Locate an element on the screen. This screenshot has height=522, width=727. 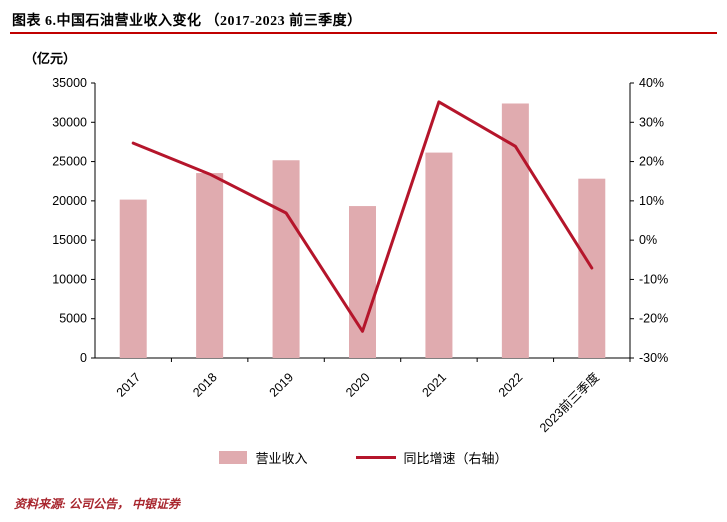
line-series-swatch is located at coordinates (375, 457).